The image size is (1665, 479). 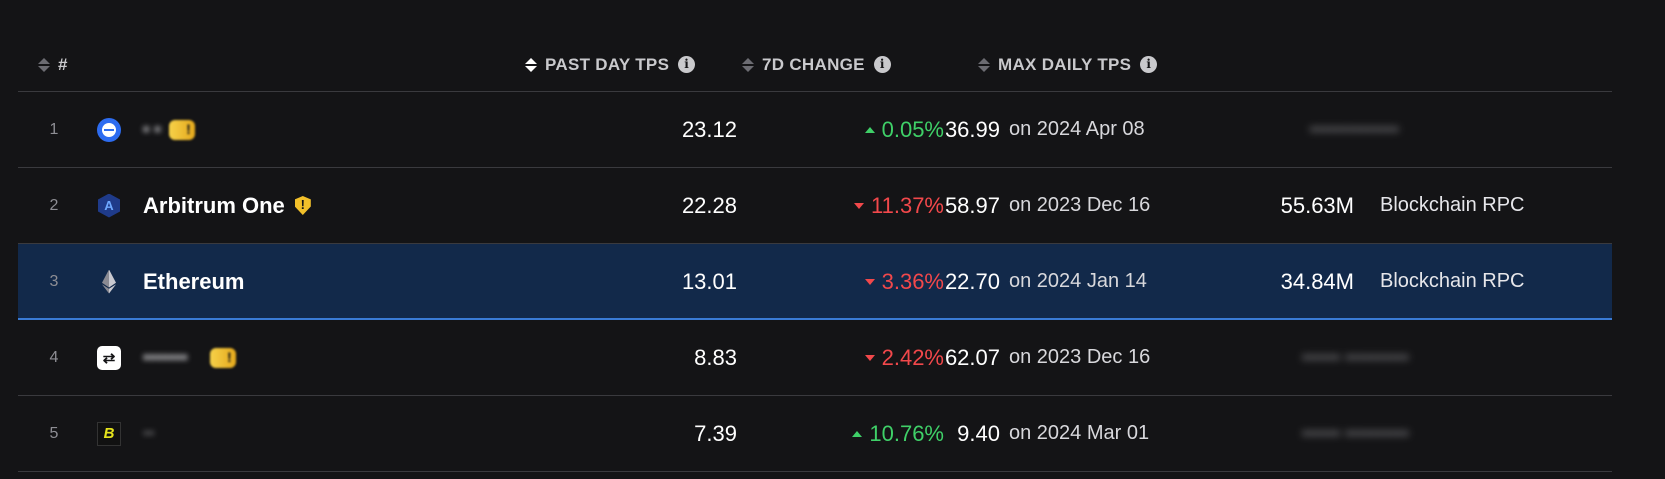 I want to click on row-past-day-tps: 13.01, so click(x=709, y=281).